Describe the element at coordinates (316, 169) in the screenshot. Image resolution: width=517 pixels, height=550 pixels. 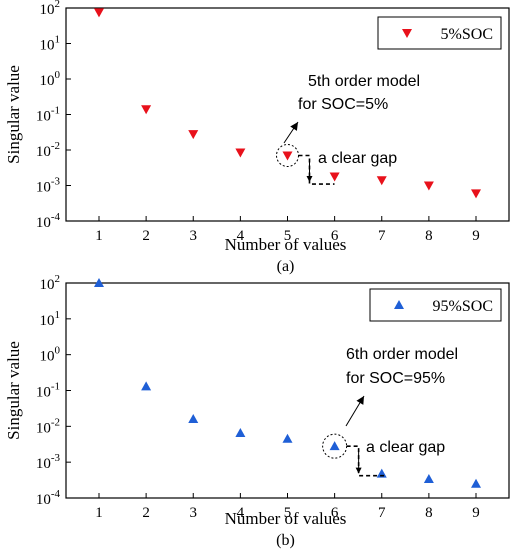
I see `gap-bracket` at that location.